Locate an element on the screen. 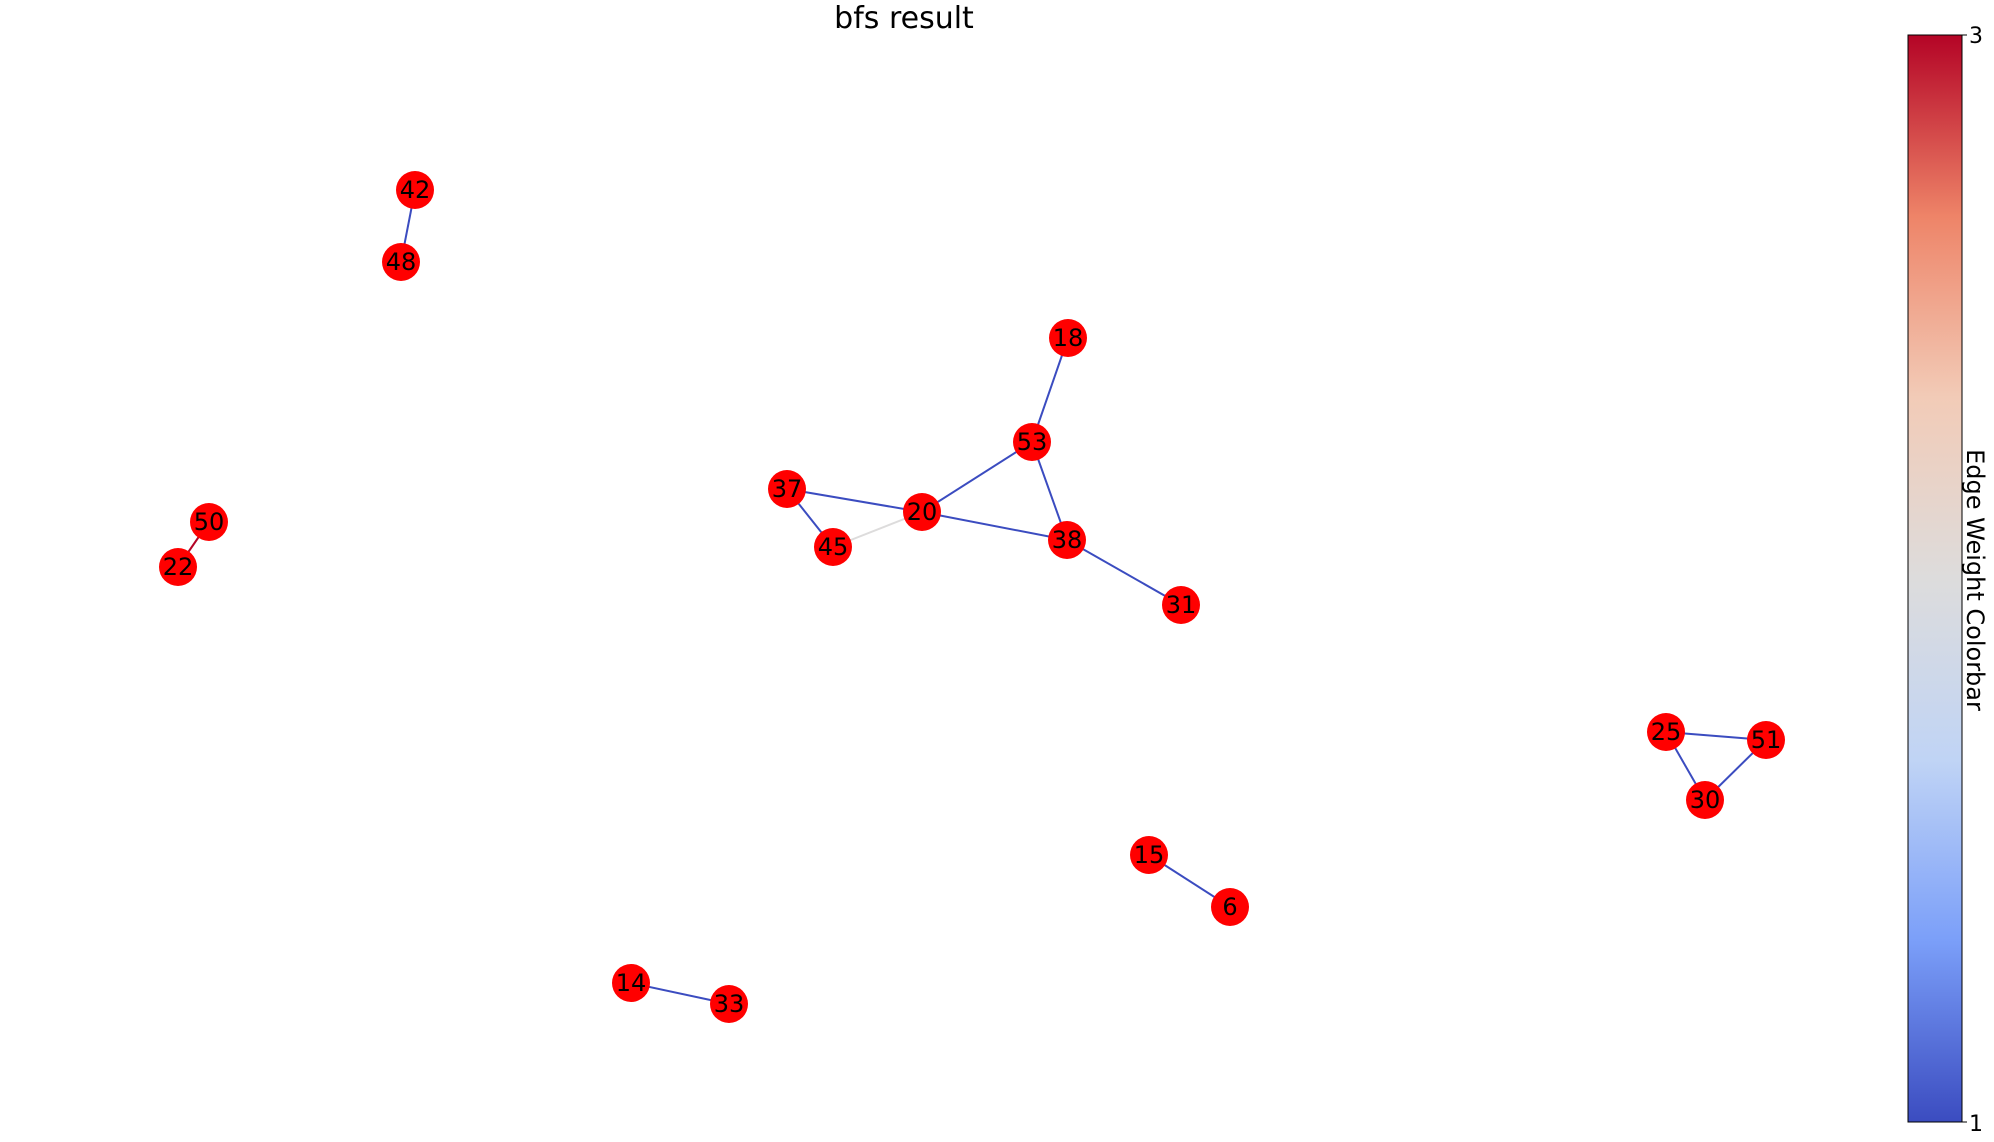 This screenshot has height=1142, width=1994. node-18: 18 is located at coordinates (1068, 338).